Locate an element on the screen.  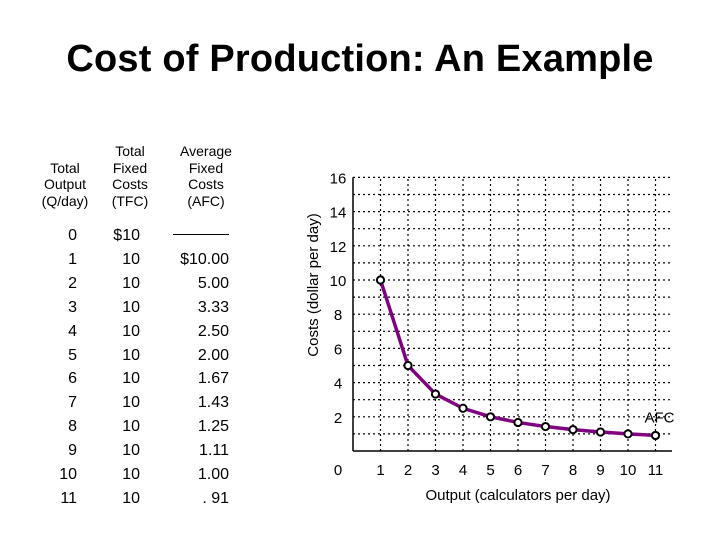
header-tfc: Total Fixed Costs (TFC) is located at coordinates (130, 176).